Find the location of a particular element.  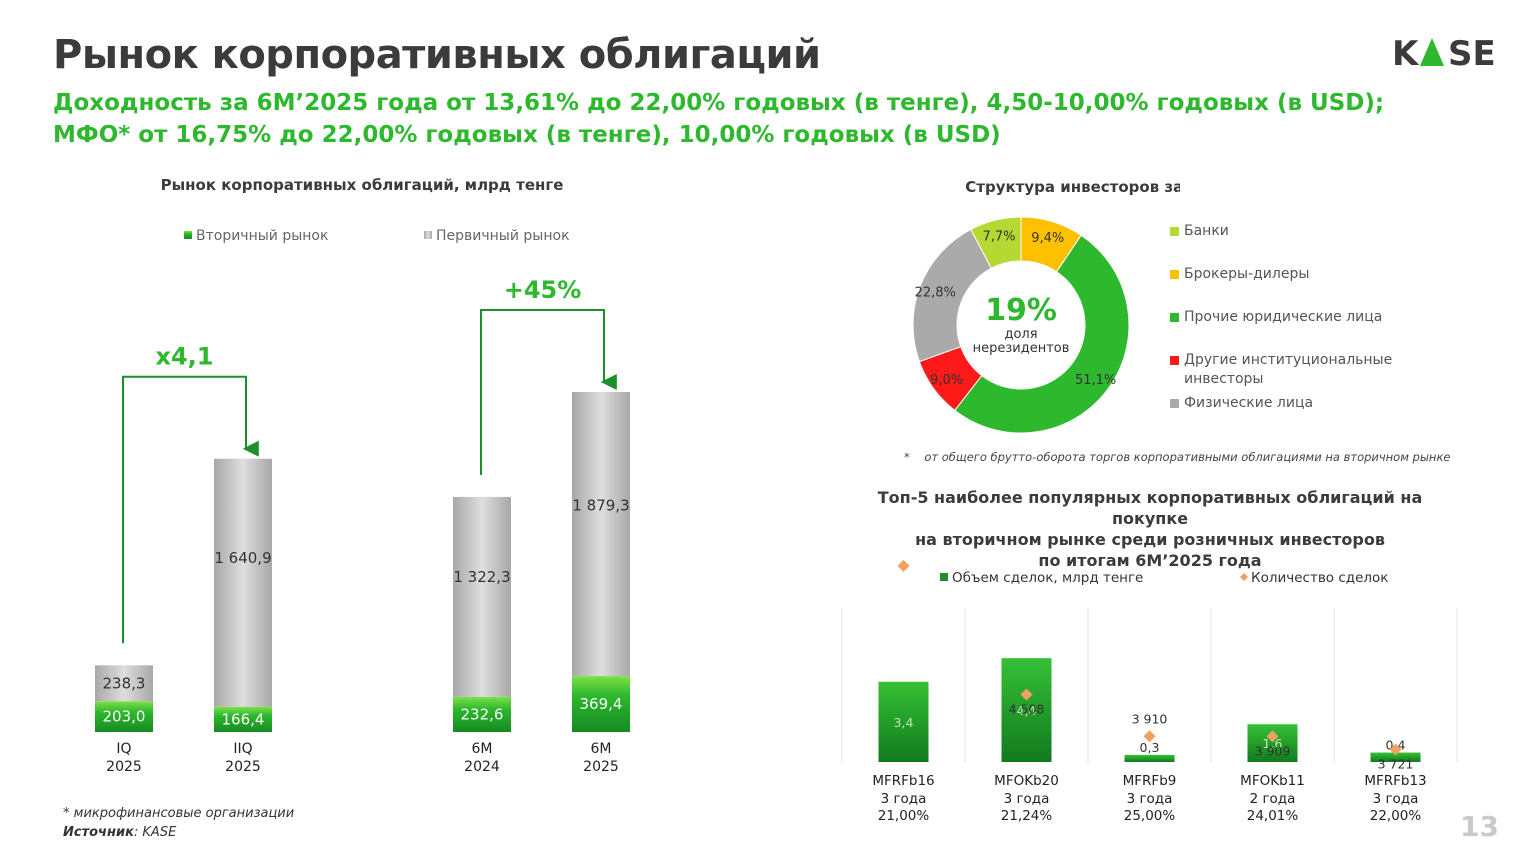

bond-name: MFRFb13 is located at coordinates (1395, 781).